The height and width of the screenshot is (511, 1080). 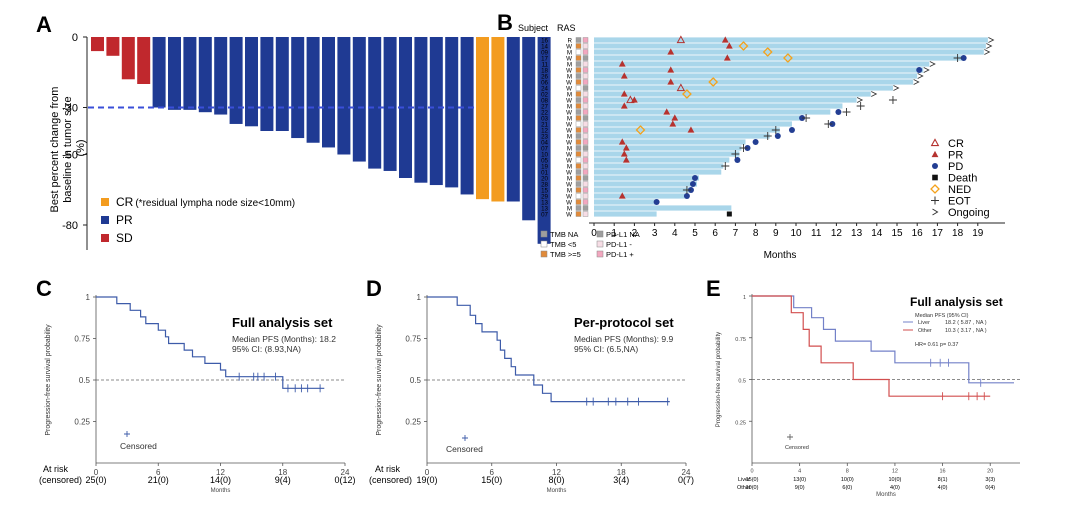 I want to click on panel-b-legend-pd-icon, so click(x=935, y=166).